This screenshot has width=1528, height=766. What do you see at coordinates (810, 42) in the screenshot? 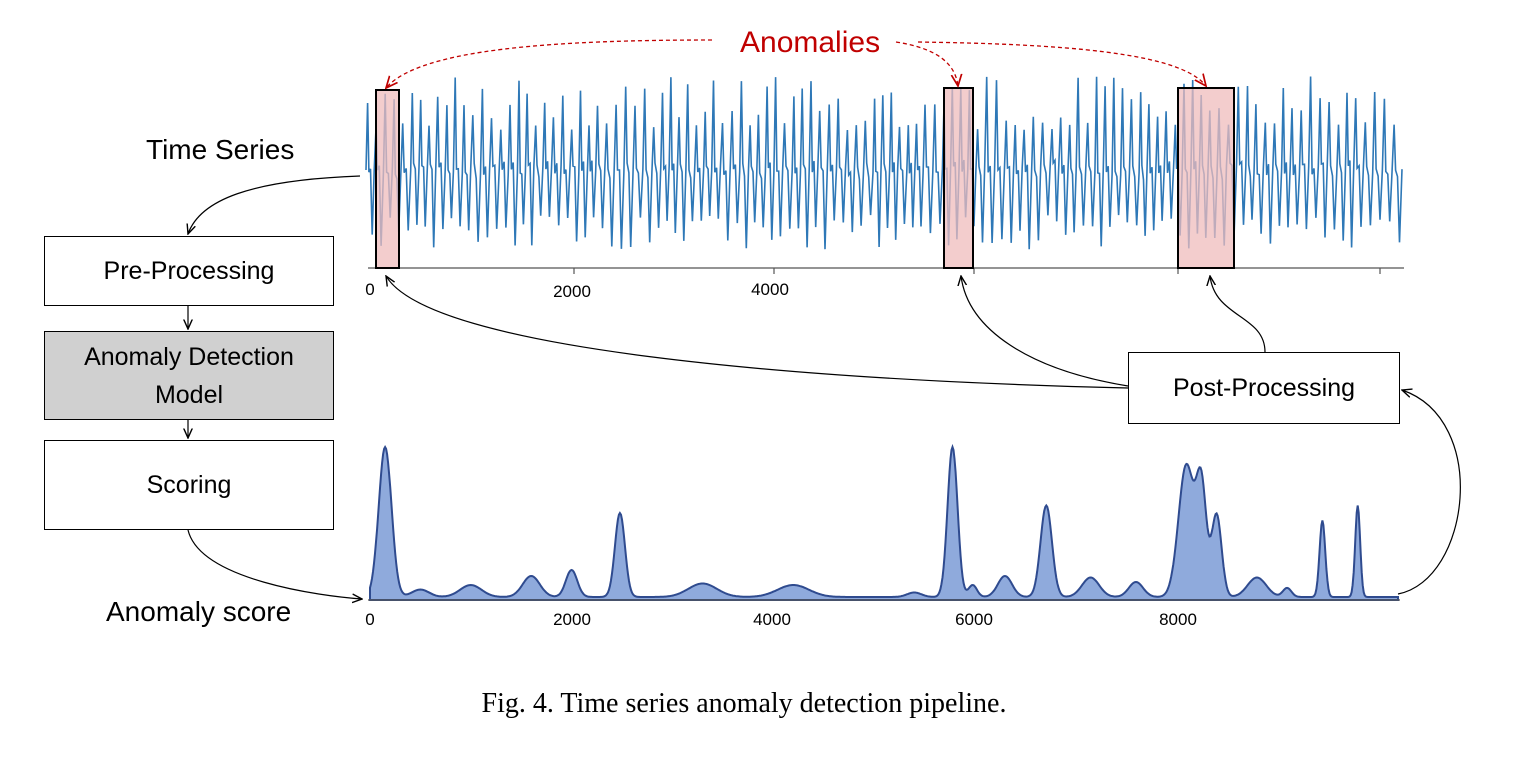
I see `anomalies-label: Anomalies` at bounding box center [810, 42].